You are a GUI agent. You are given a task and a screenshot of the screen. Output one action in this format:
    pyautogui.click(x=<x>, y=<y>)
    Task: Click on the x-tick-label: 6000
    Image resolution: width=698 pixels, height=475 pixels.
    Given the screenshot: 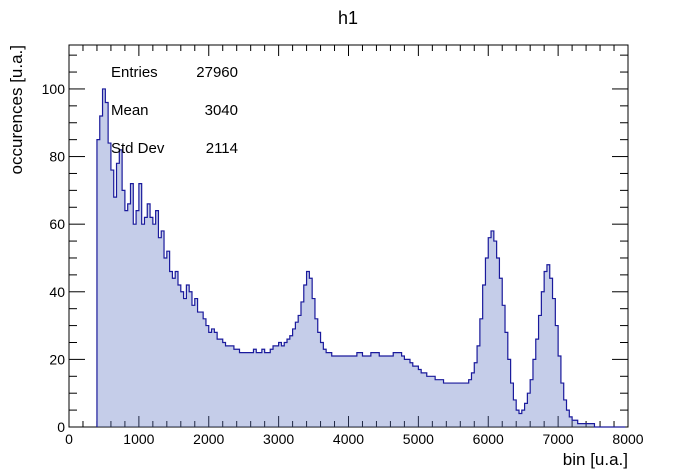 What is the action you would take?
    pyautogui.click(x=488, y=439)
    